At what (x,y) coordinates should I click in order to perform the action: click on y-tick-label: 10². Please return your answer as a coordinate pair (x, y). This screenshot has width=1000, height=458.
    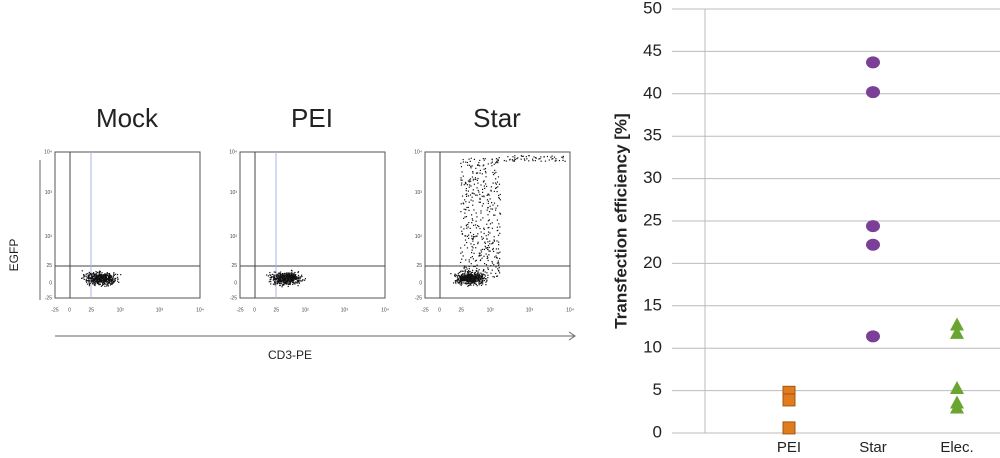
    Looking at the image, I should click on (419, 237).